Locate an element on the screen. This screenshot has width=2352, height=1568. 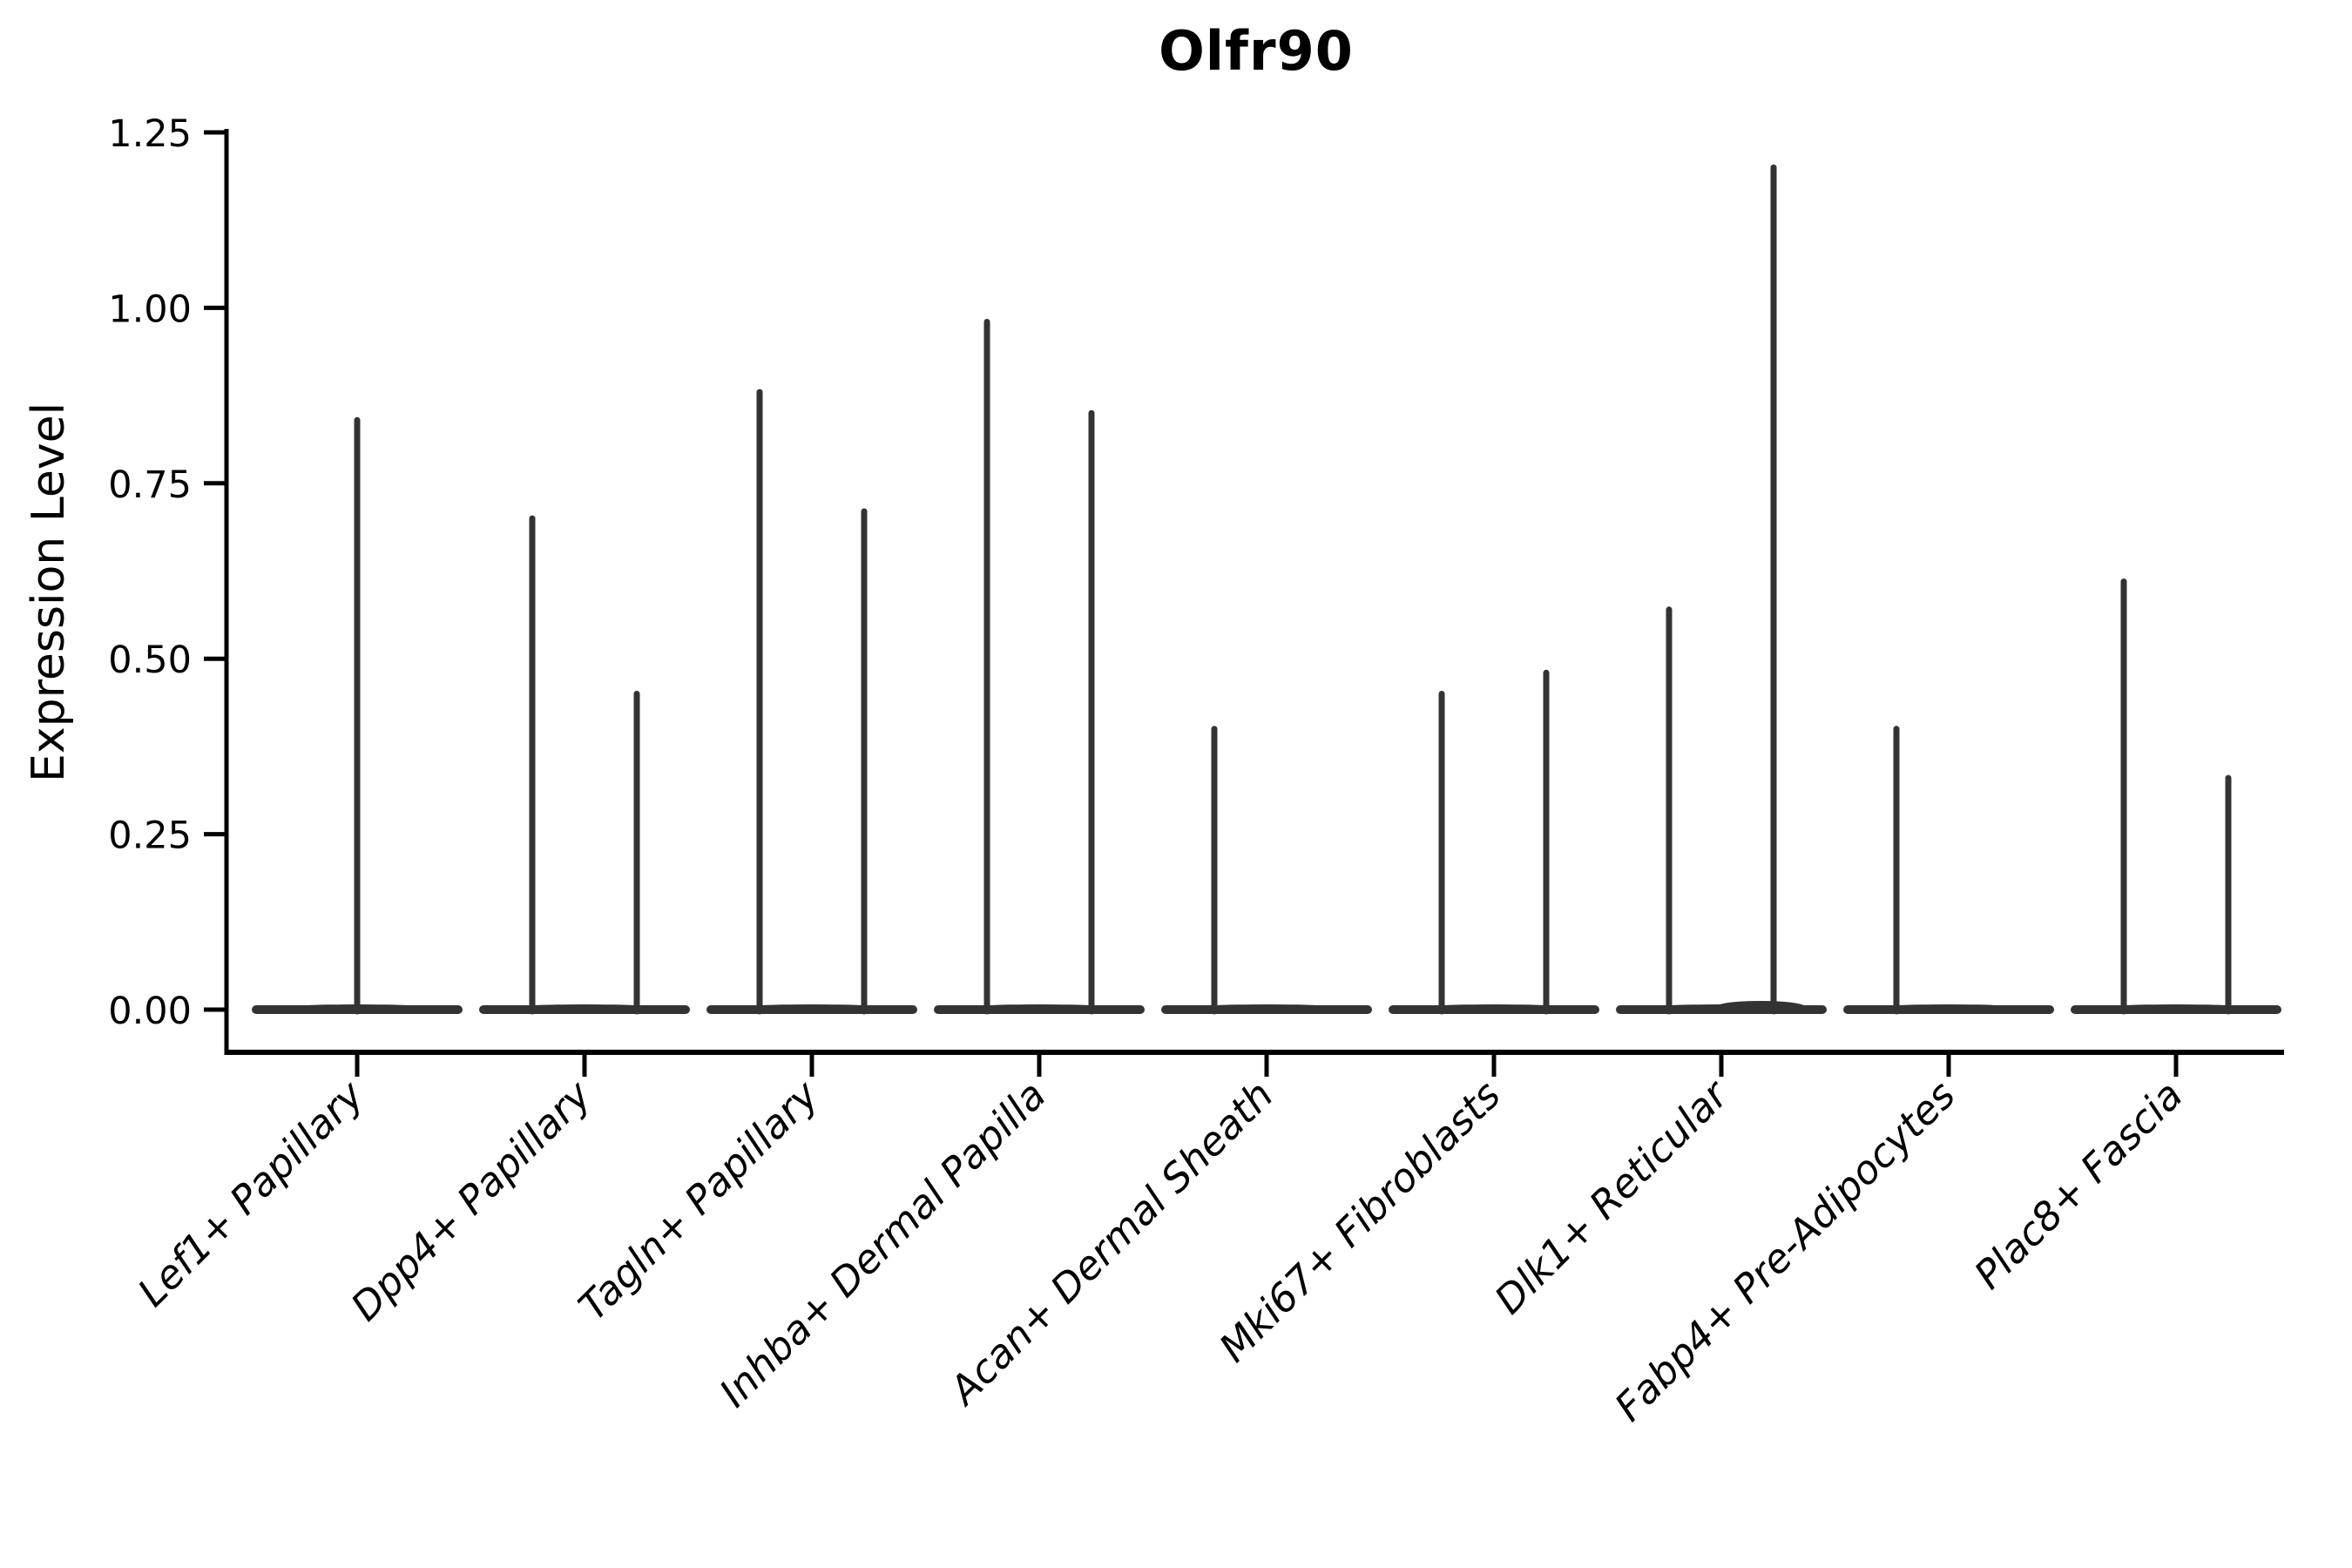
chart-title: Olfr90 is located at coordinates (1256, 51).